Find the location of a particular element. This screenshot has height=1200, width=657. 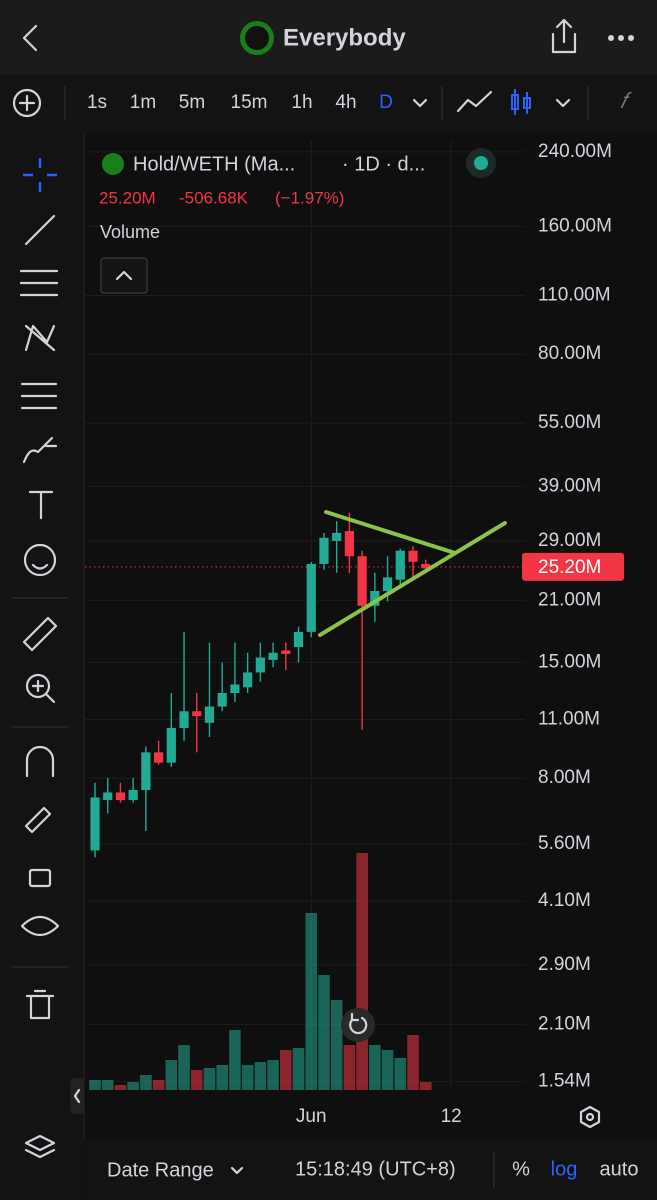

magnet-tool is located at coordinates (40, 761).